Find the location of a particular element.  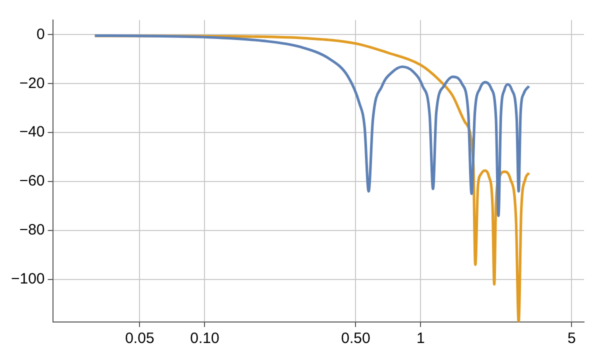

y-tick-label: 0 is located at coordinates (40, 34).